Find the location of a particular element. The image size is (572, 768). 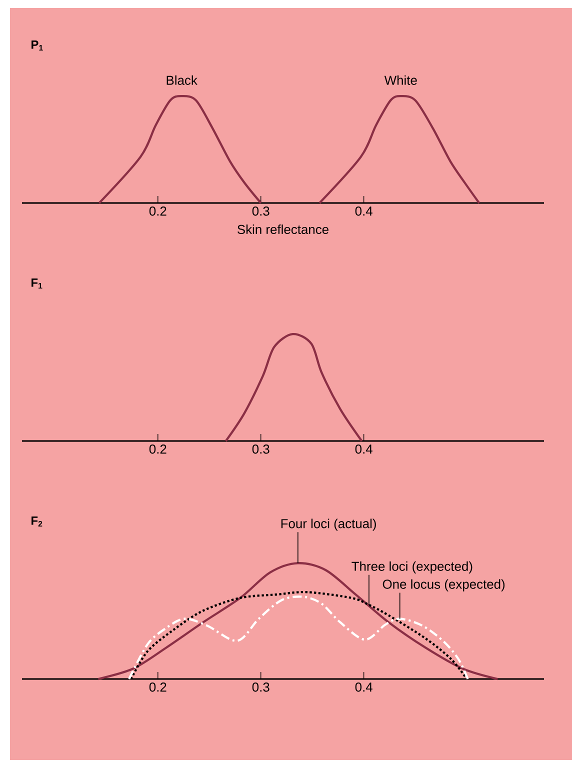

chart-title: F$_{2}$ is located at coordinates (37, 521).